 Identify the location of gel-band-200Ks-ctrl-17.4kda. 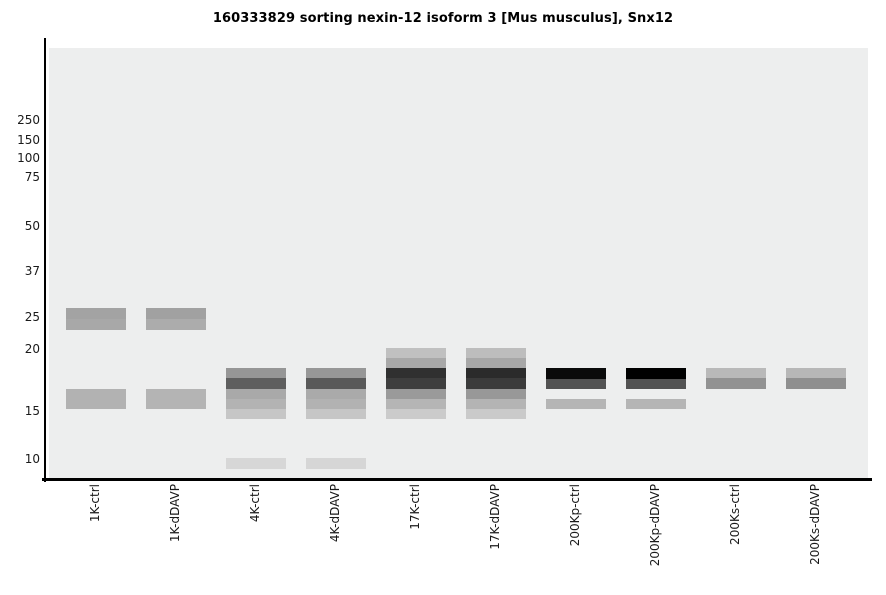
(736, 383).